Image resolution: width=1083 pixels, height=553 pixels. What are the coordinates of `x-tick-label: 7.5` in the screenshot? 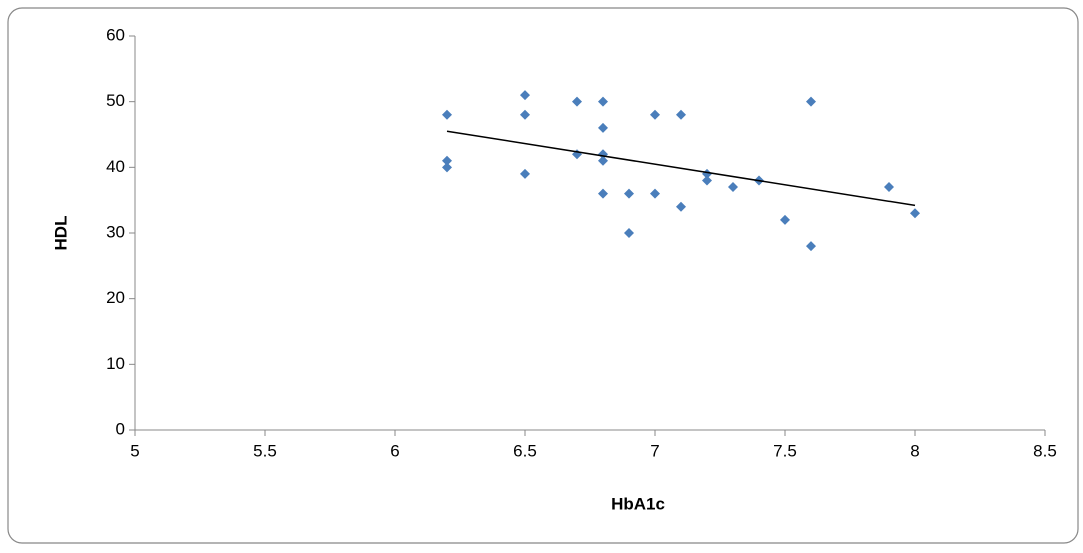 It's located at (785, 450).